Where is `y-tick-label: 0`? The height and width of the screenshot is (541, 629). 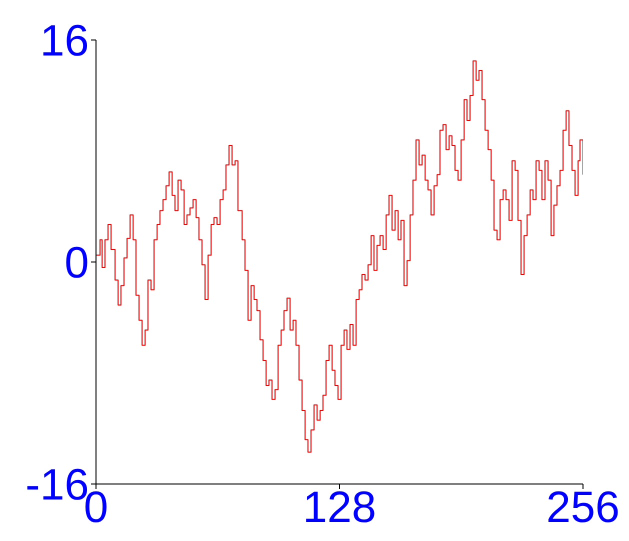 y-tick-label: 0 is located at coordinates (76, 263).